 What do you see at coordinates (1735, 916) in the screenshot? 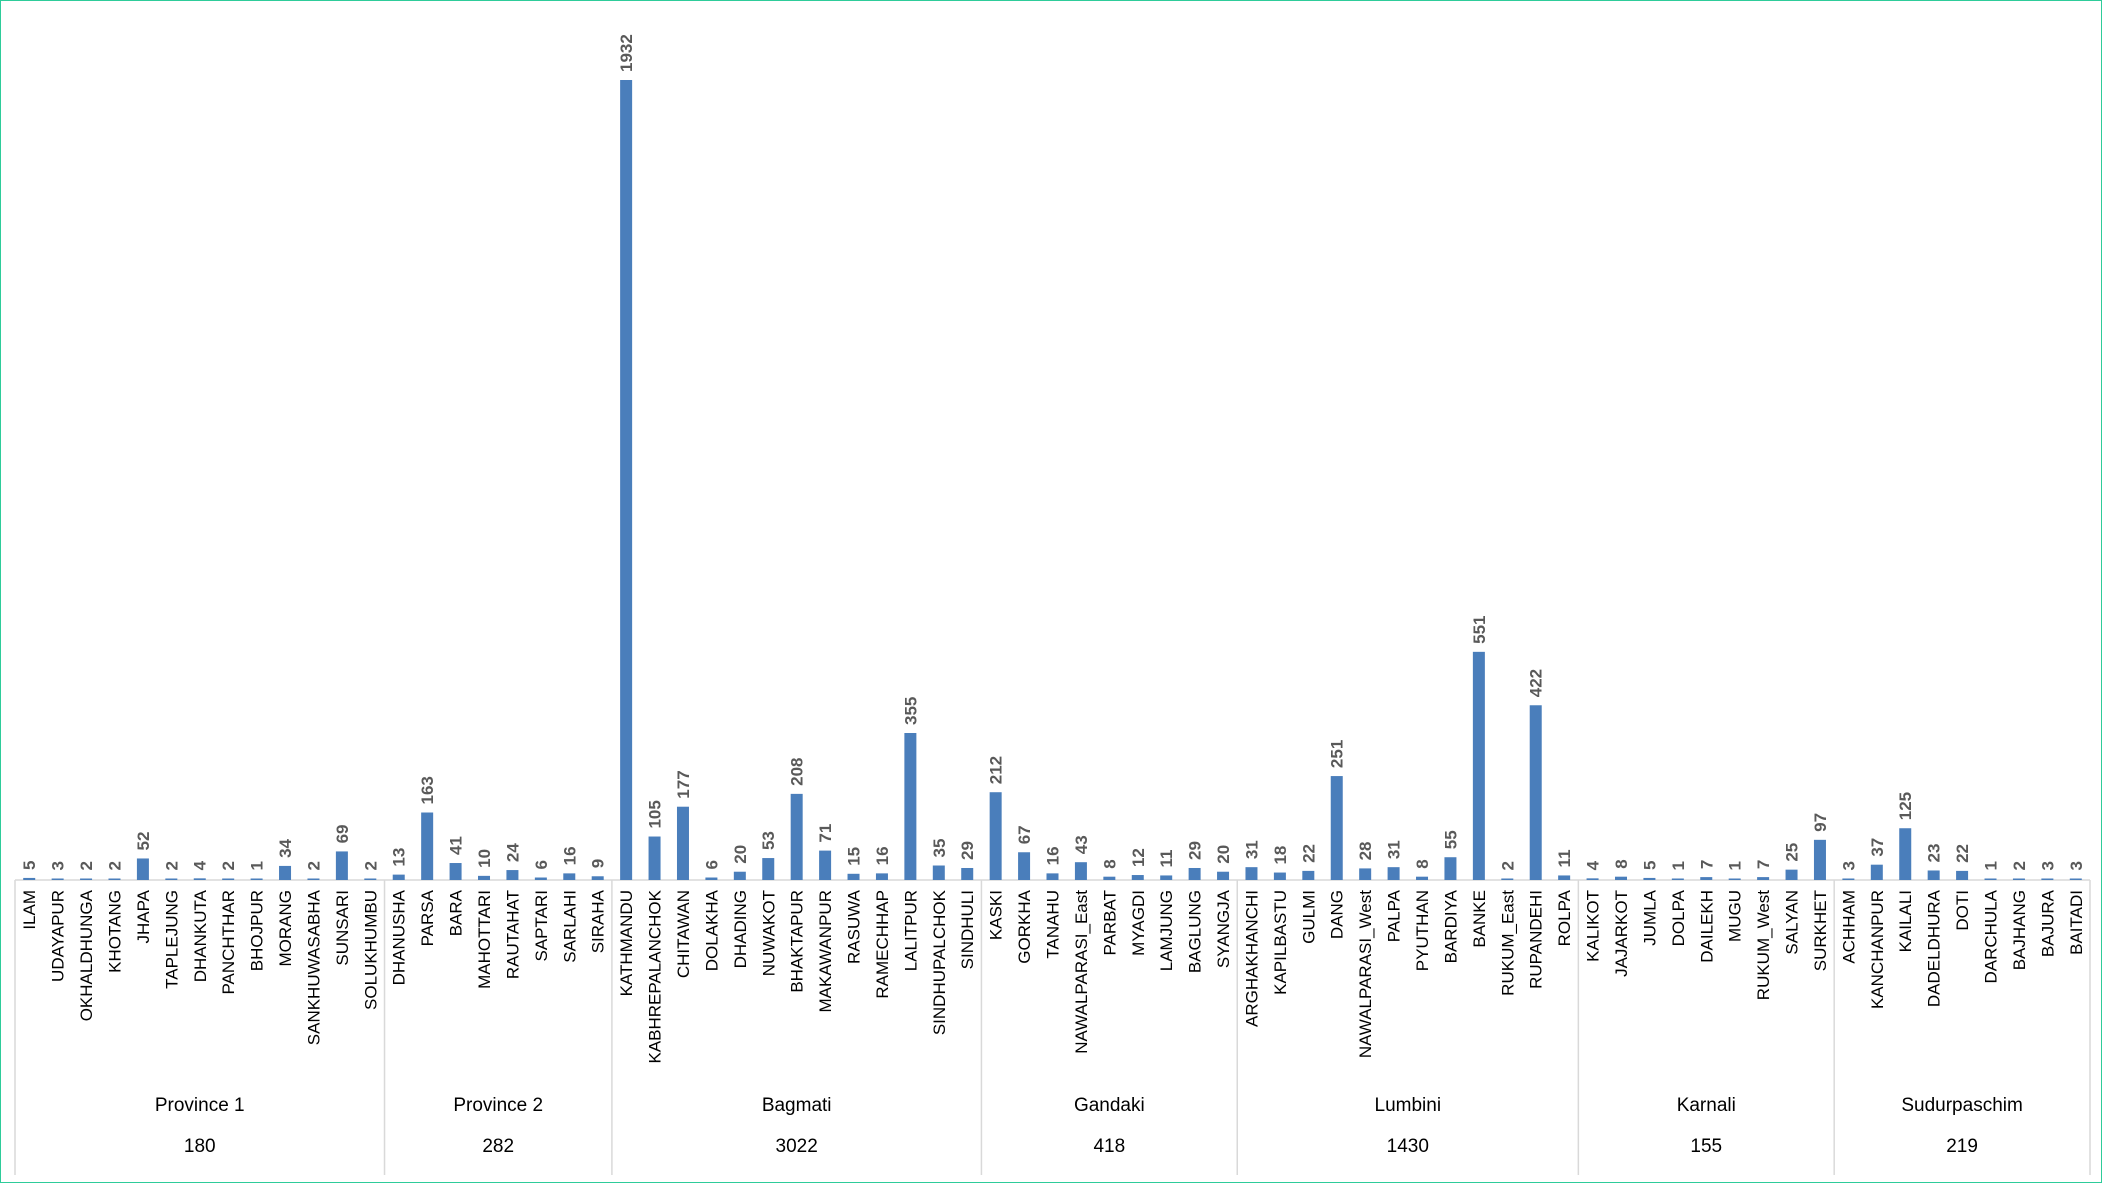
I see `category-label: MUGU` at bounding box center [1735, 916].